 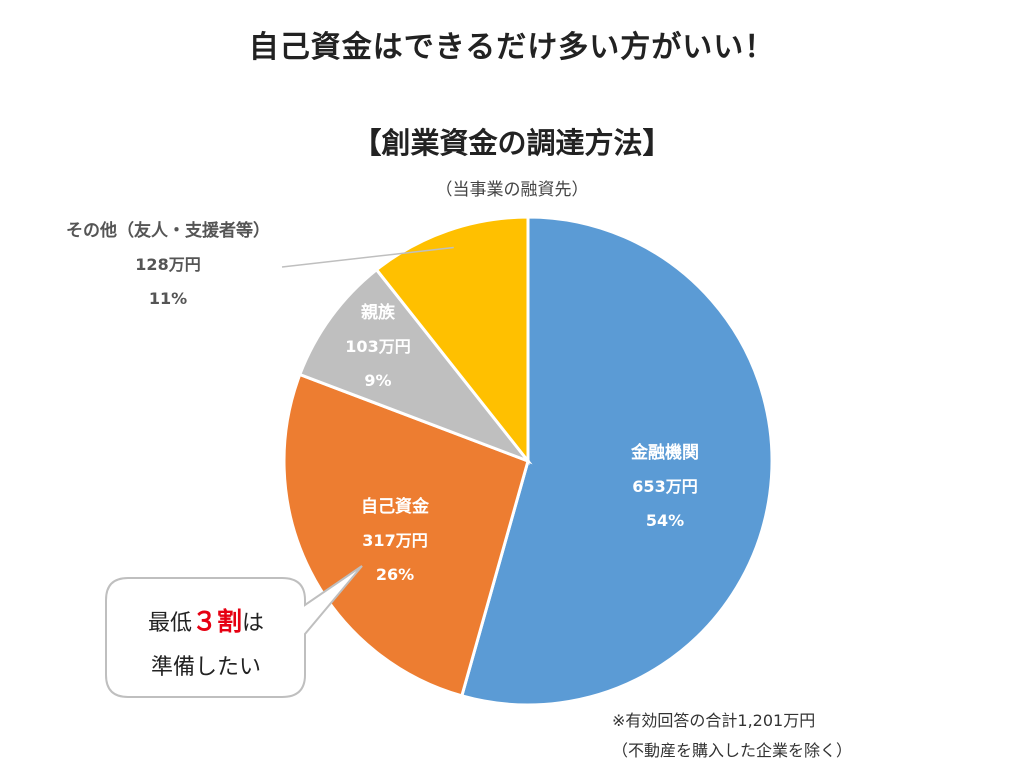 I want to click on callout-text: 最低３割は 準備したい, so click(x=206, y=645).